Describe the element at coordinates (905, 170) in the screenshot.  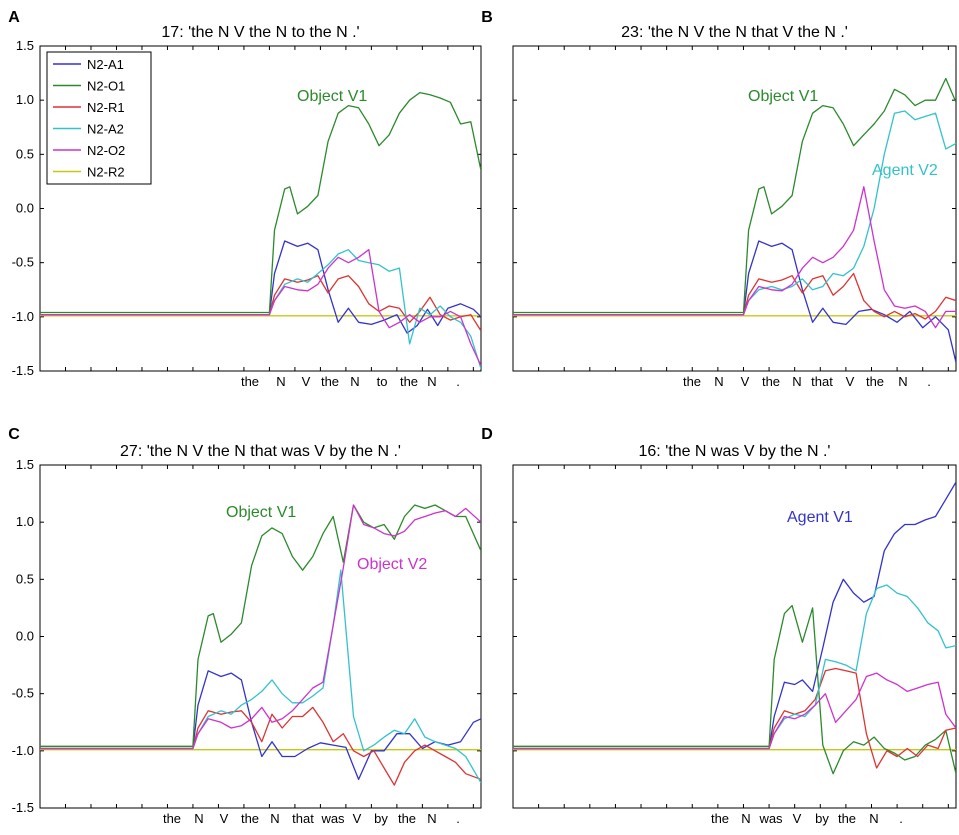
I see `series-annotation: Agent V2` at that location.